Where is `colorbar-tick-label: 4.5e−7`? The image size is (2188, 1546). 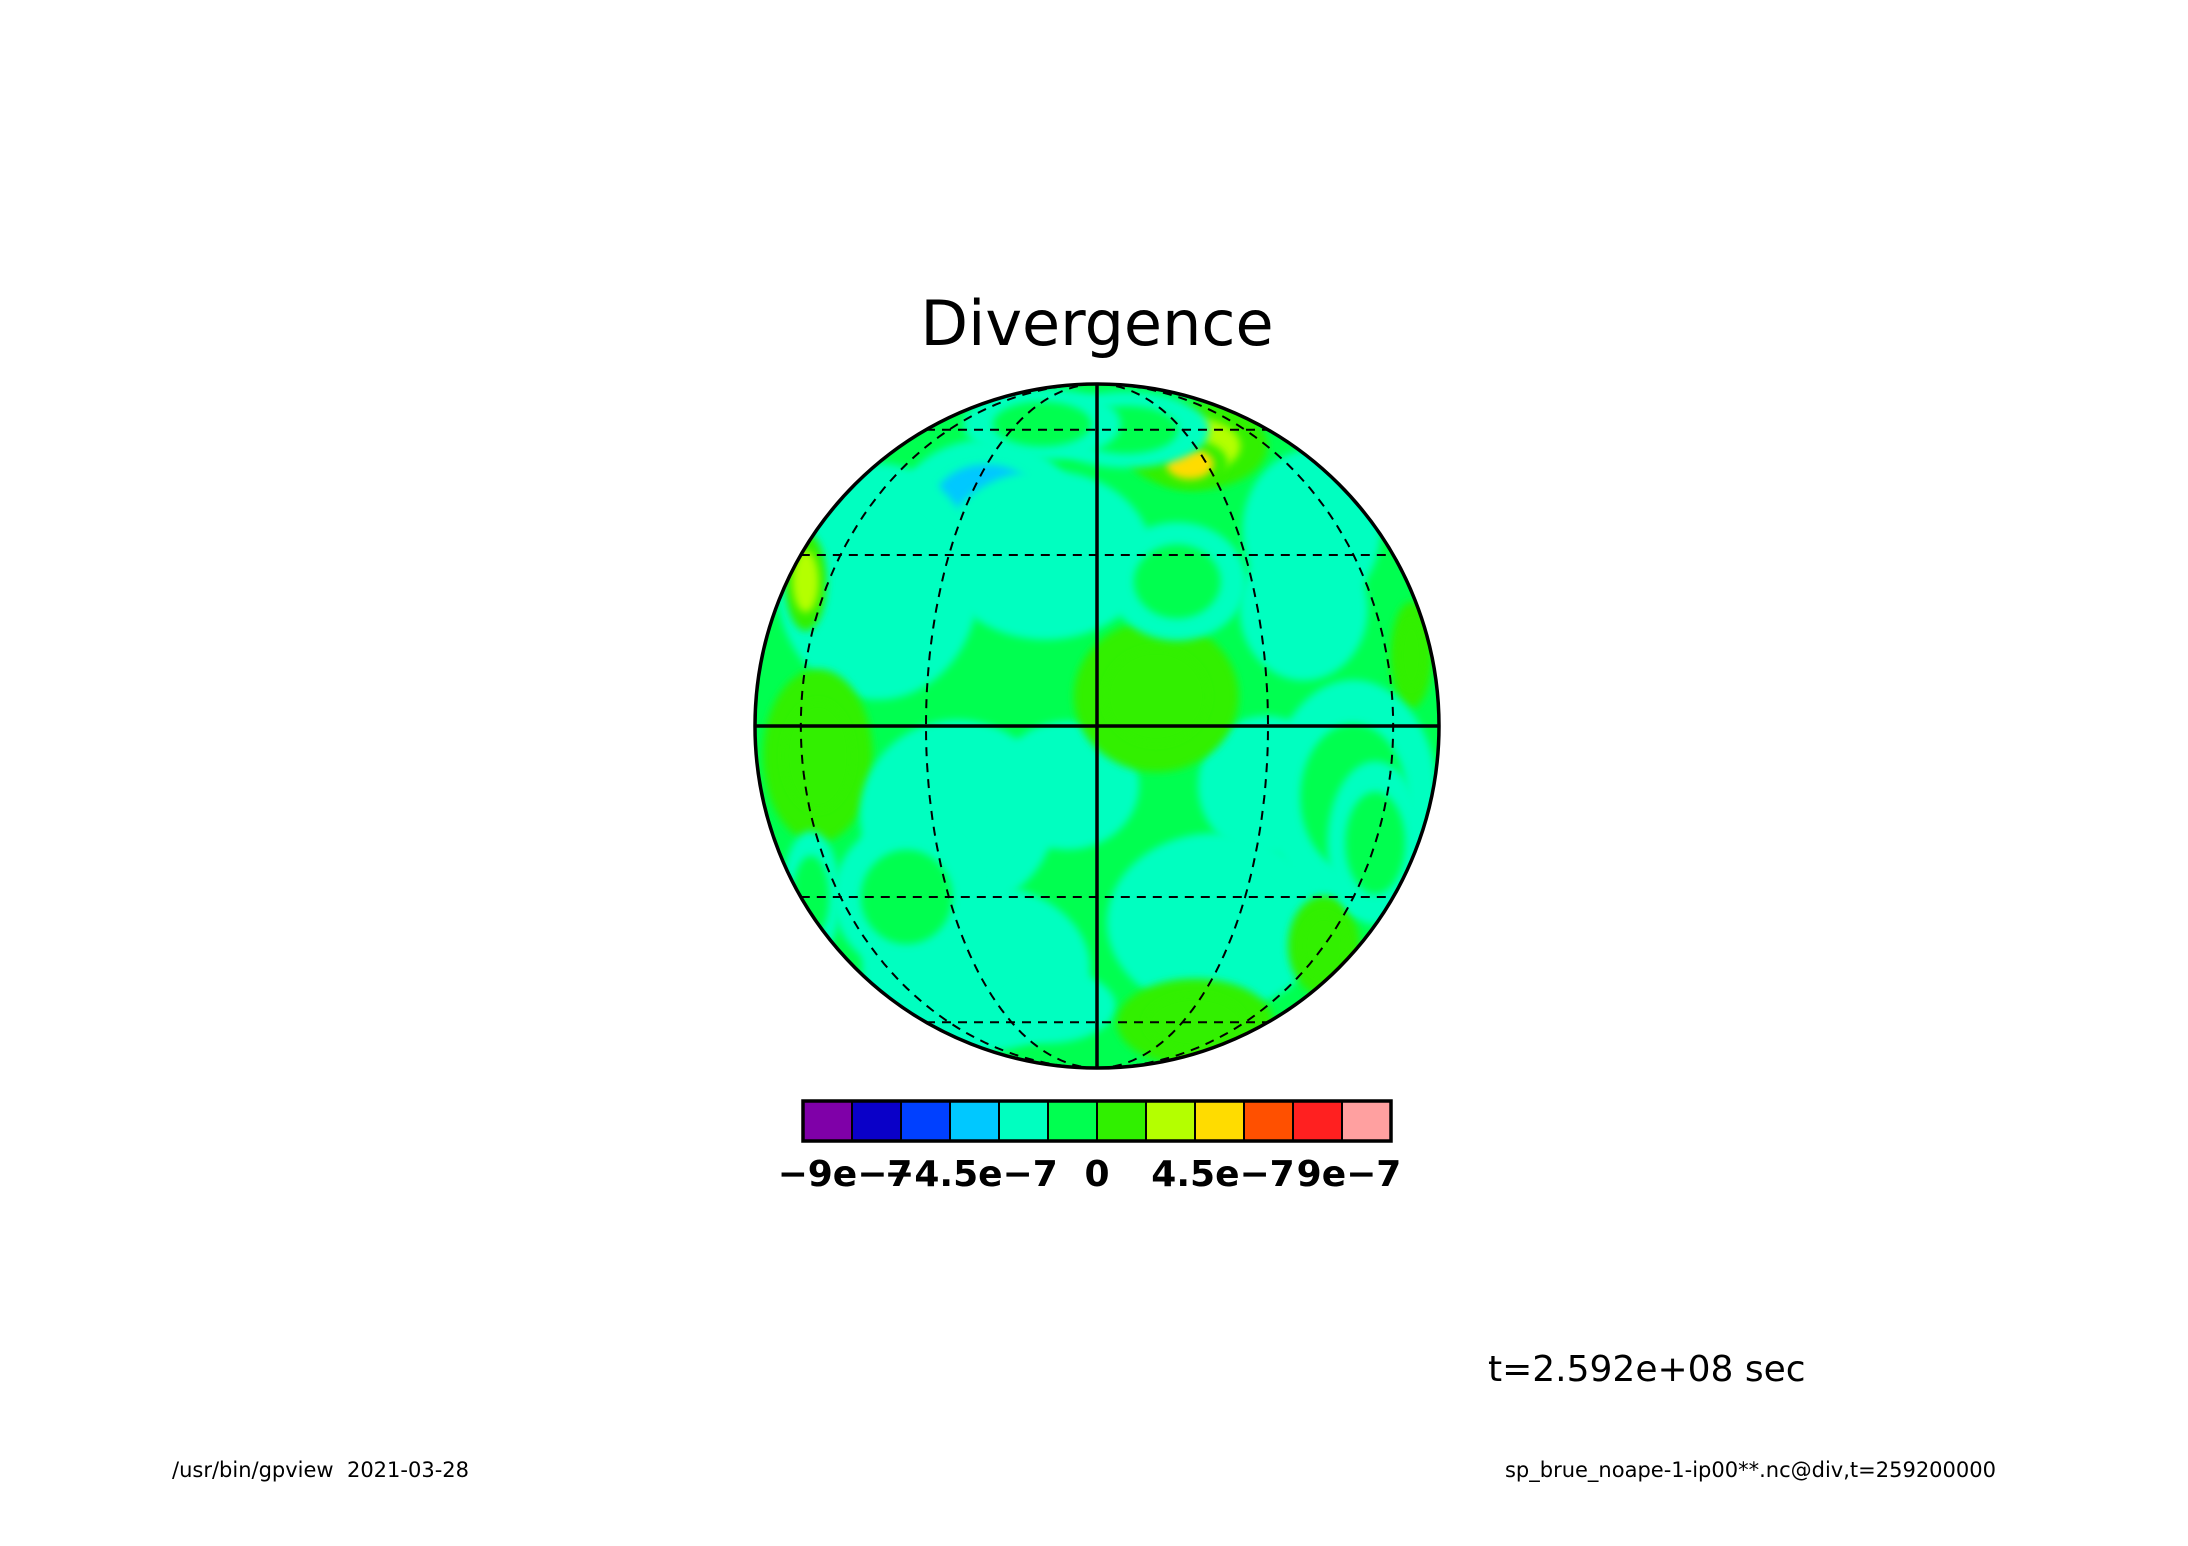 colorbar-tick-label: 4.5e−7 is located at coordinates (1222, 1174).